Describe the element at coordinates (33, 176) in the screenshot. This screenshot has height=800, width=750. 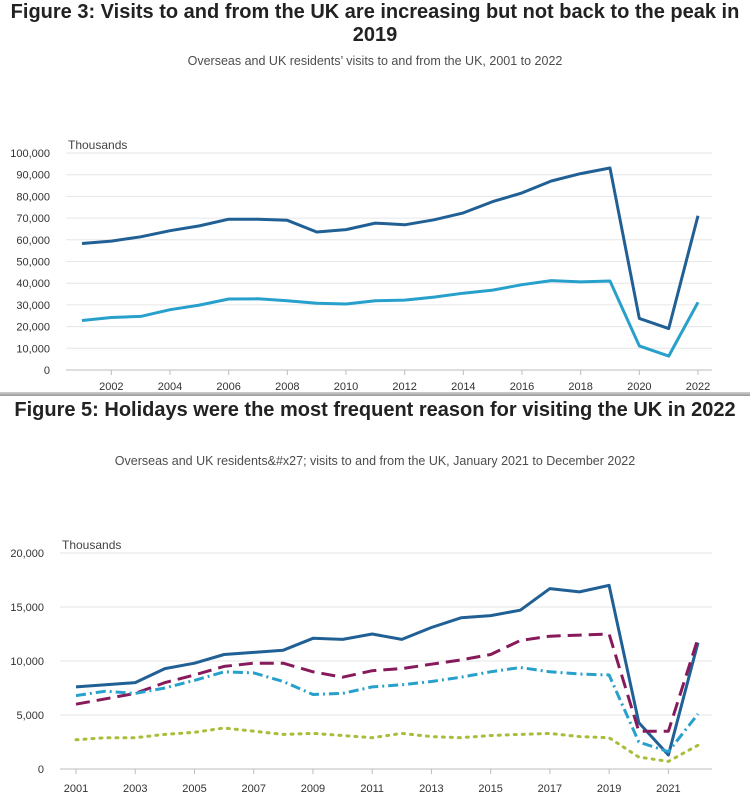
I see `y-tick-label: 90,000` at that location.